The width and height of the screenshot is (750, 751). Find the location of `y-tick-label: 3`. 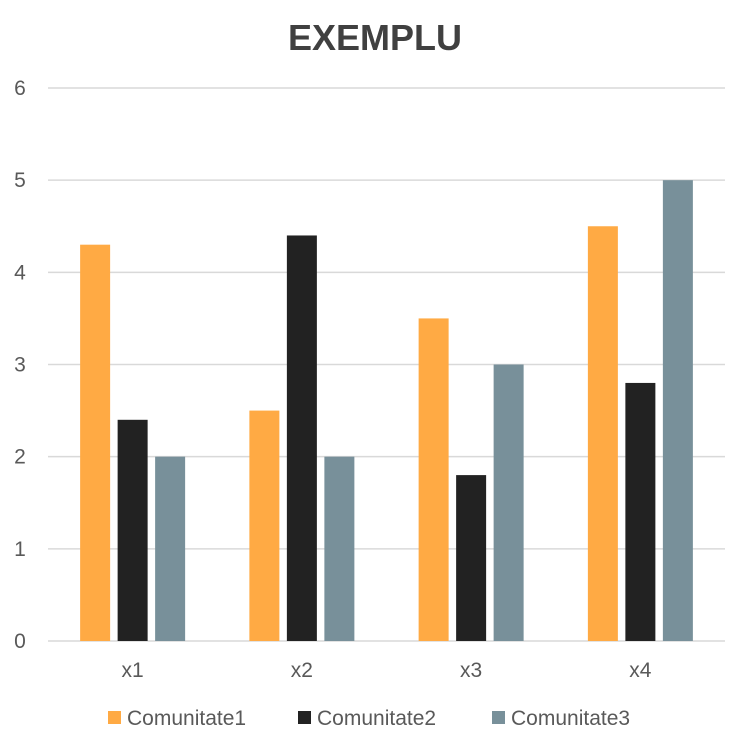

y-tick-label: 3 is located at coordinates (20, 365).